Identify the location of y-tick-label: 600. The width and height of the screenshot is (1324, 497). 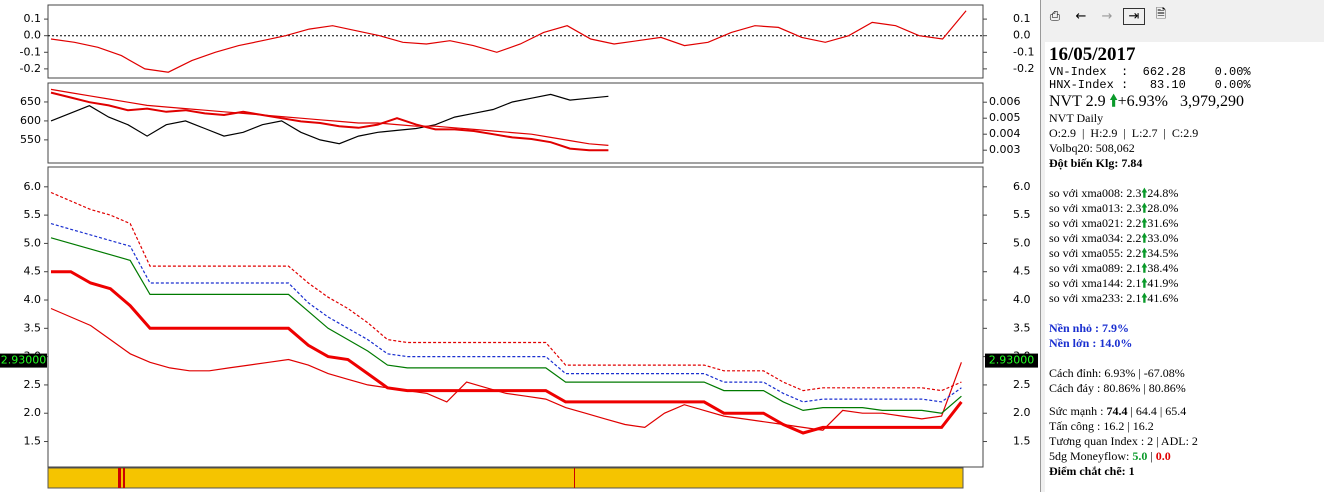
(30, 120).